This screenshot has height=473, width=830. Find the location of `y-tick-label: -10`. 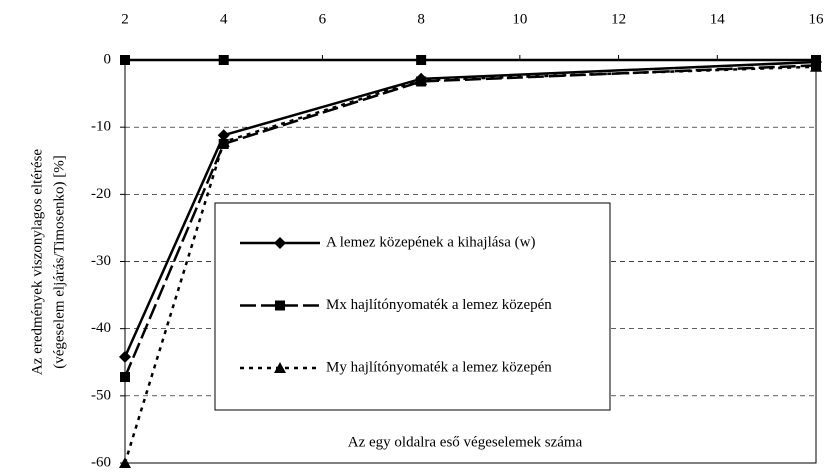

y-tick-label: -10 is located at coordinates (101, 127).